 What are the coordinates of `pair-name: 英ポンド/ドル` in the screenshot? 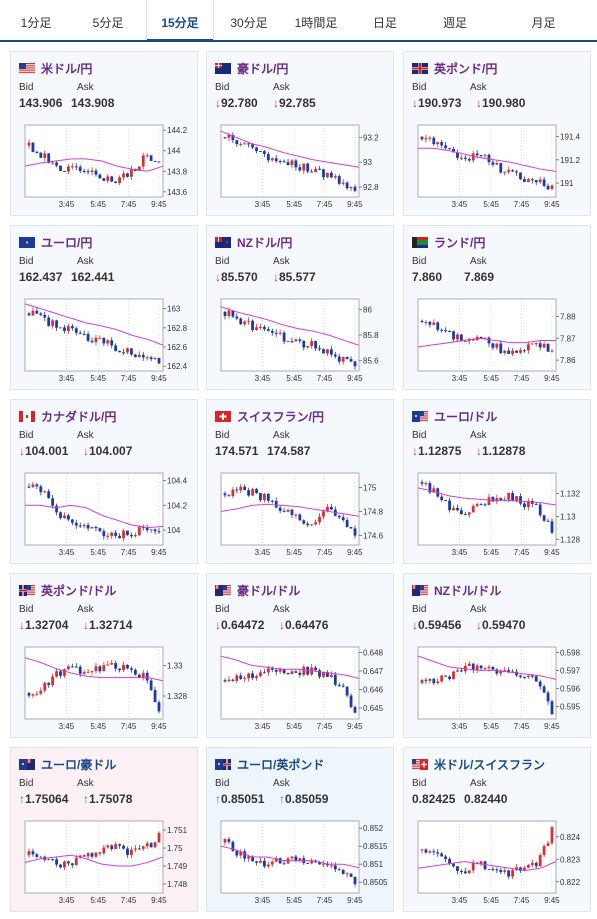 It's located at (79, 590).